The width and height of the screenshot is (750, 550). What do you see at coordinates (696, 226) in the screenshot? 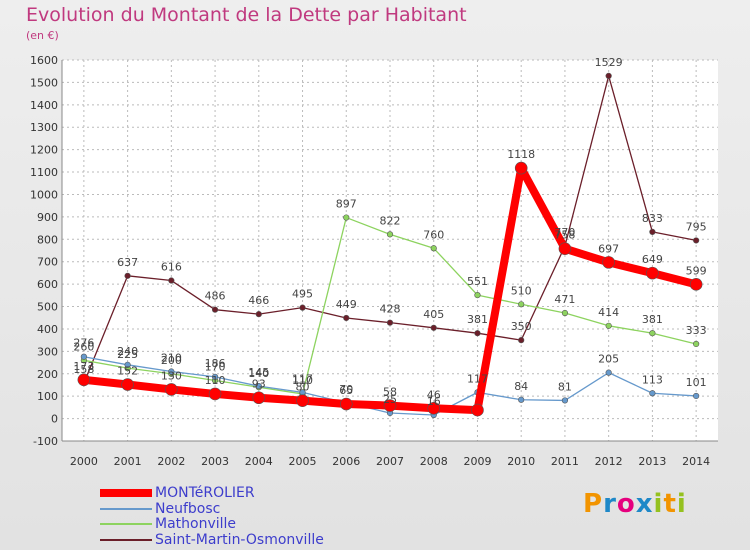
I see `data-label: 795` at bounding box center [696, 226].